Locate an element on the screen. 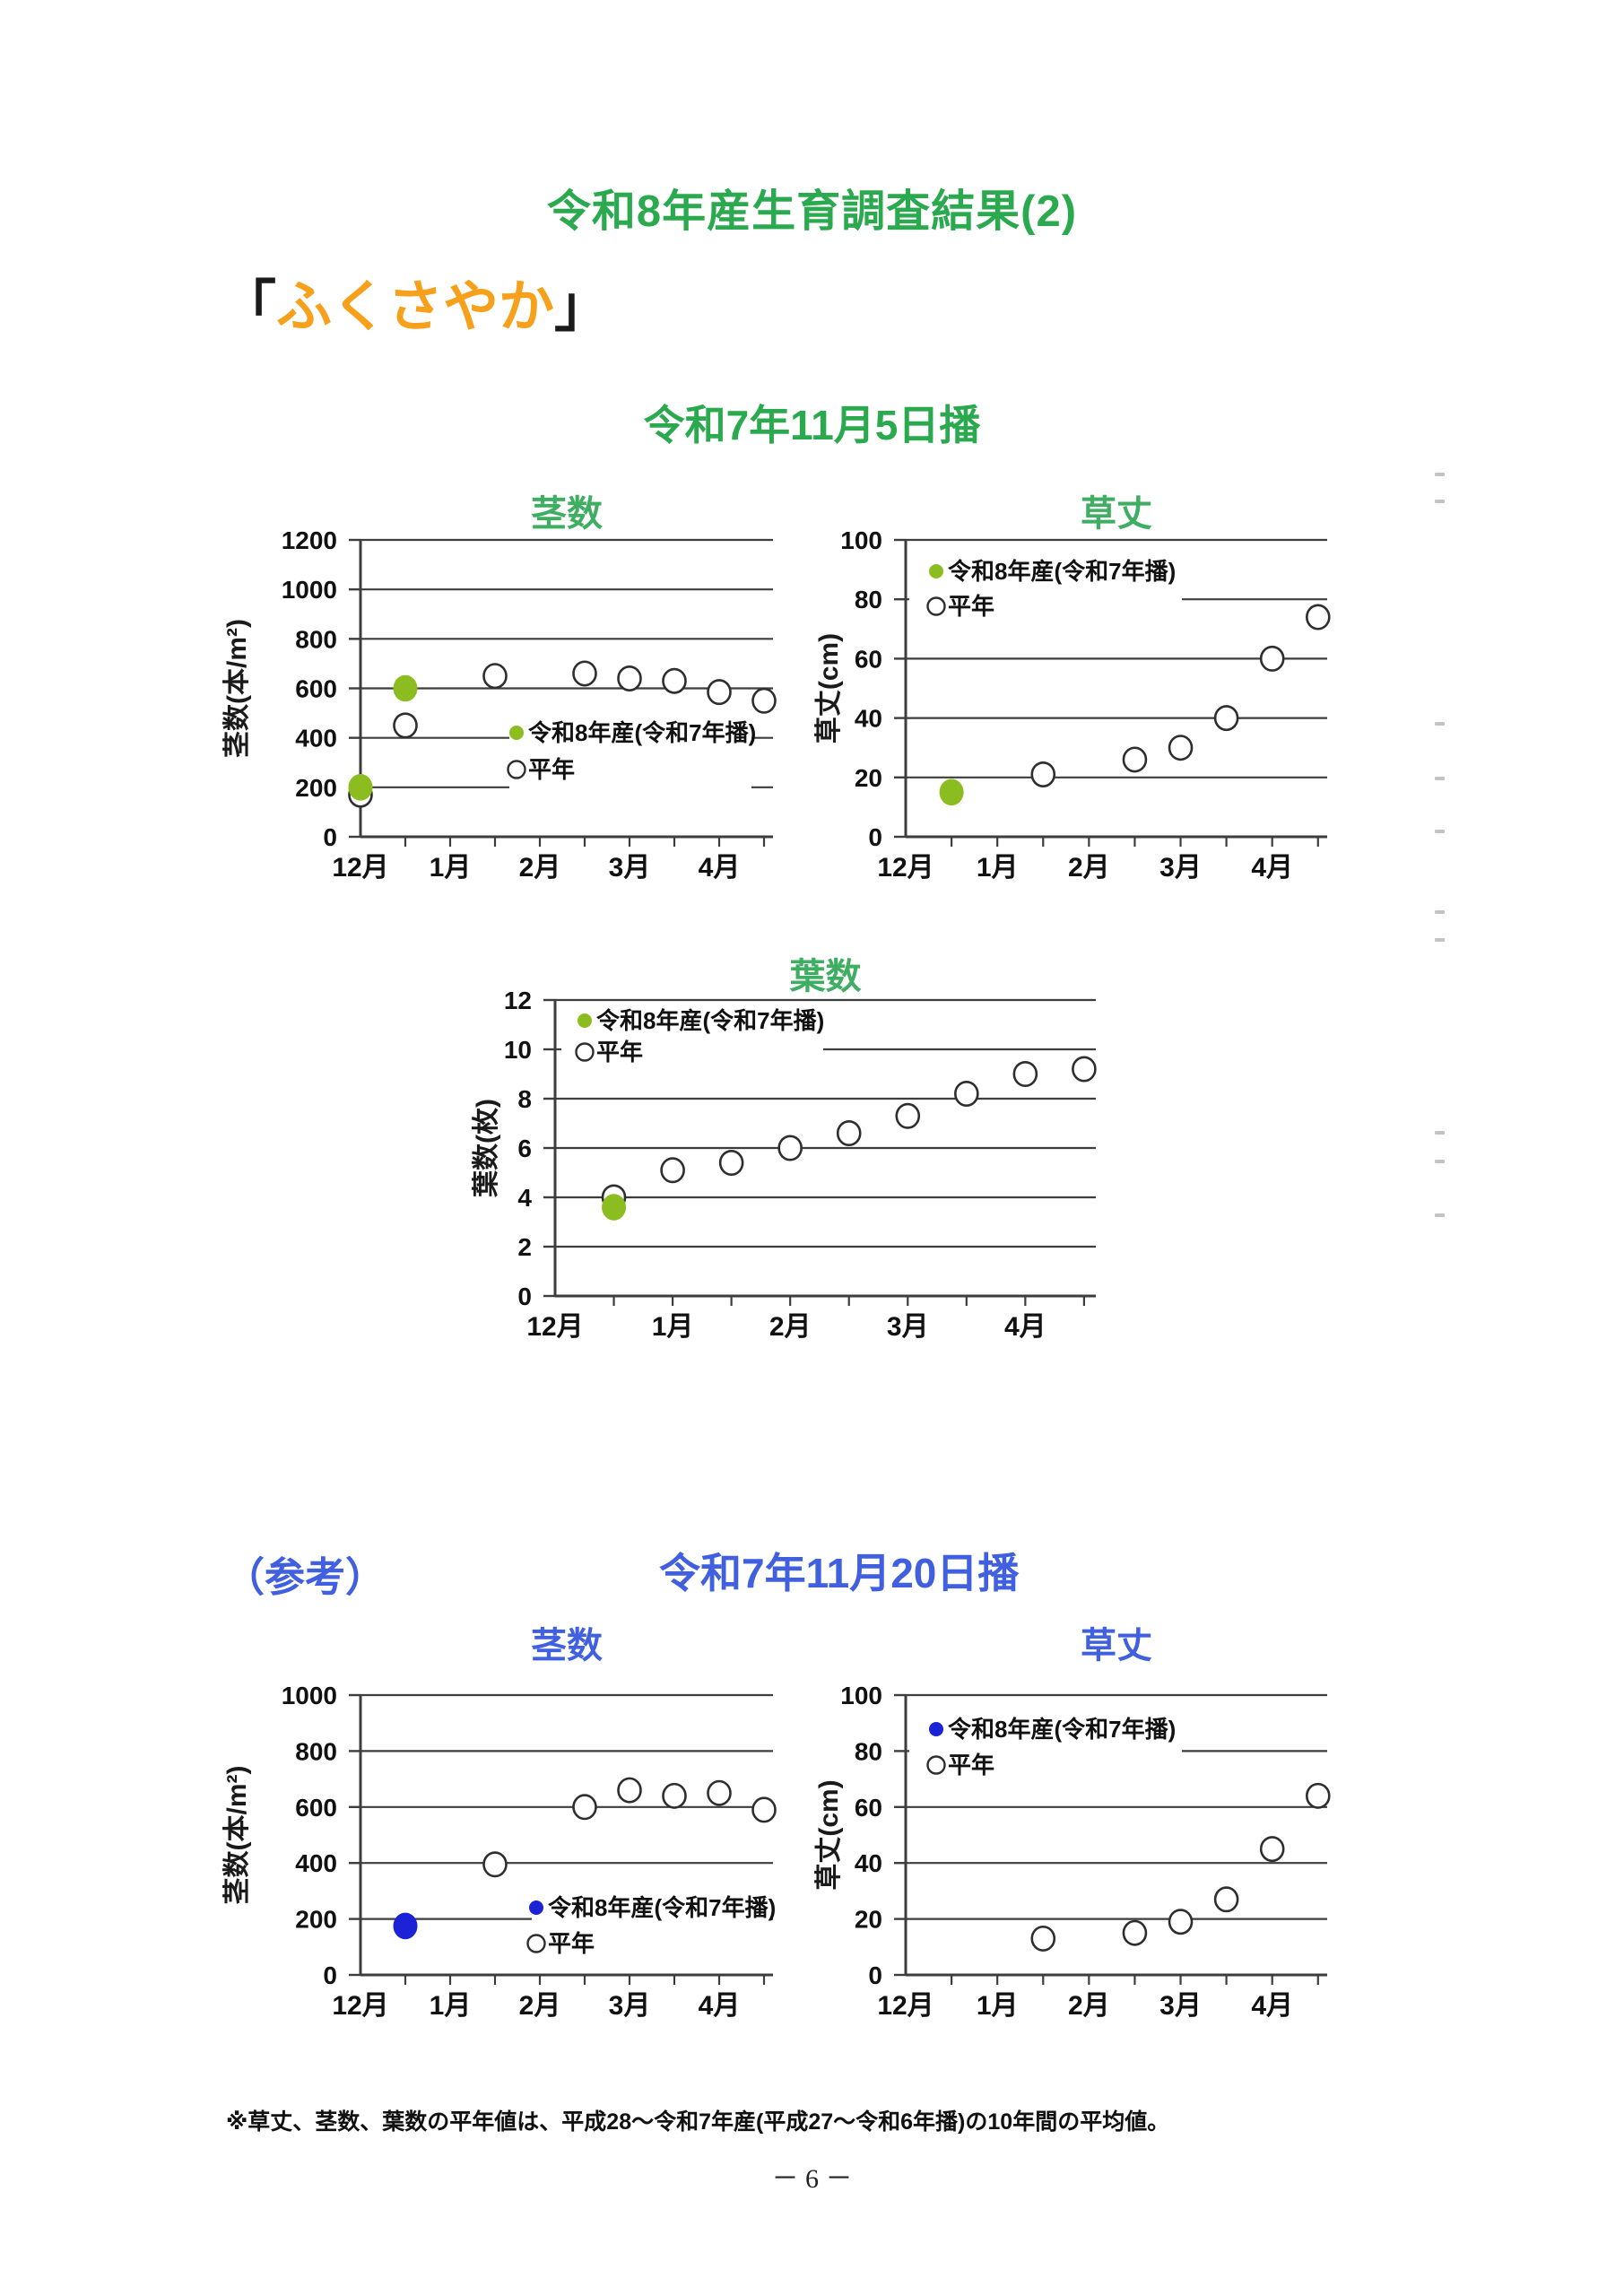 This screenshot has width=1624, height=2296. svg-text: 2 is located at coordinates (524, 1247).